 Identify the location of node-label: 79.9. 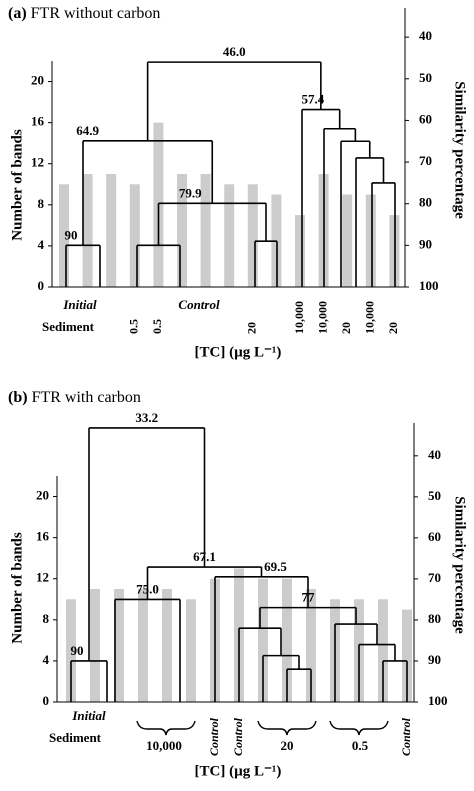
(190, 192).